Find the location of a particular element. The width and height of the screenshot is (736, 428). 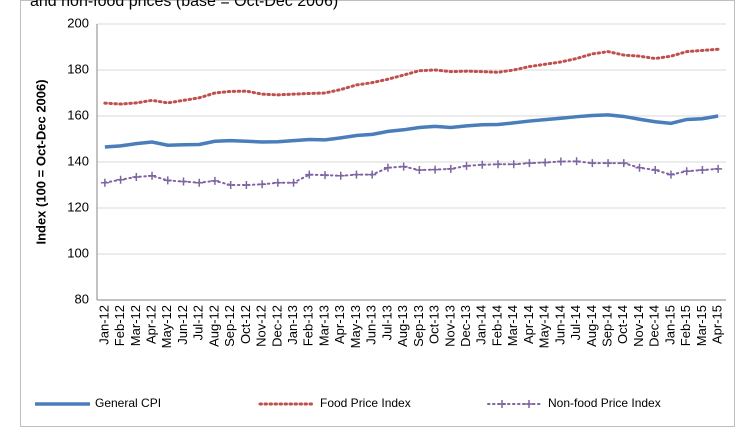

x-tick-label: Oct-14 is located at coordinates (622, 324).